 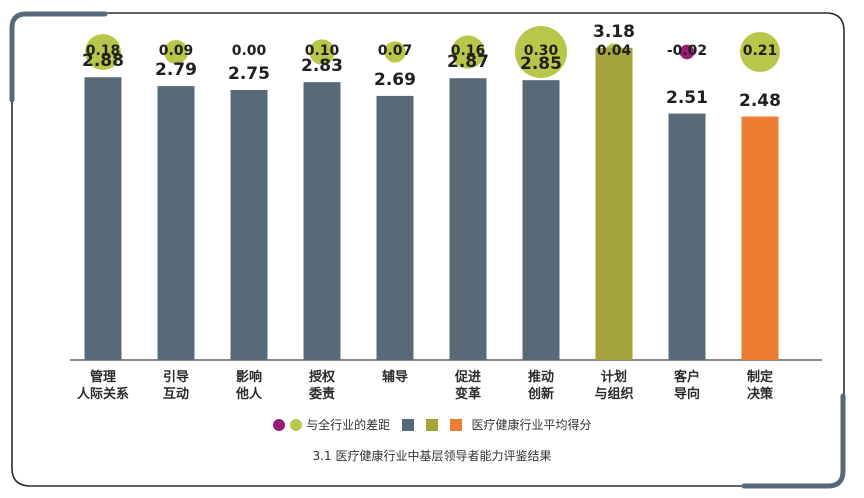 What do you see at coordinates (175, 386) in the screenshot?
I see `category-label: 引导 互动` at bounding box center [175, 386].